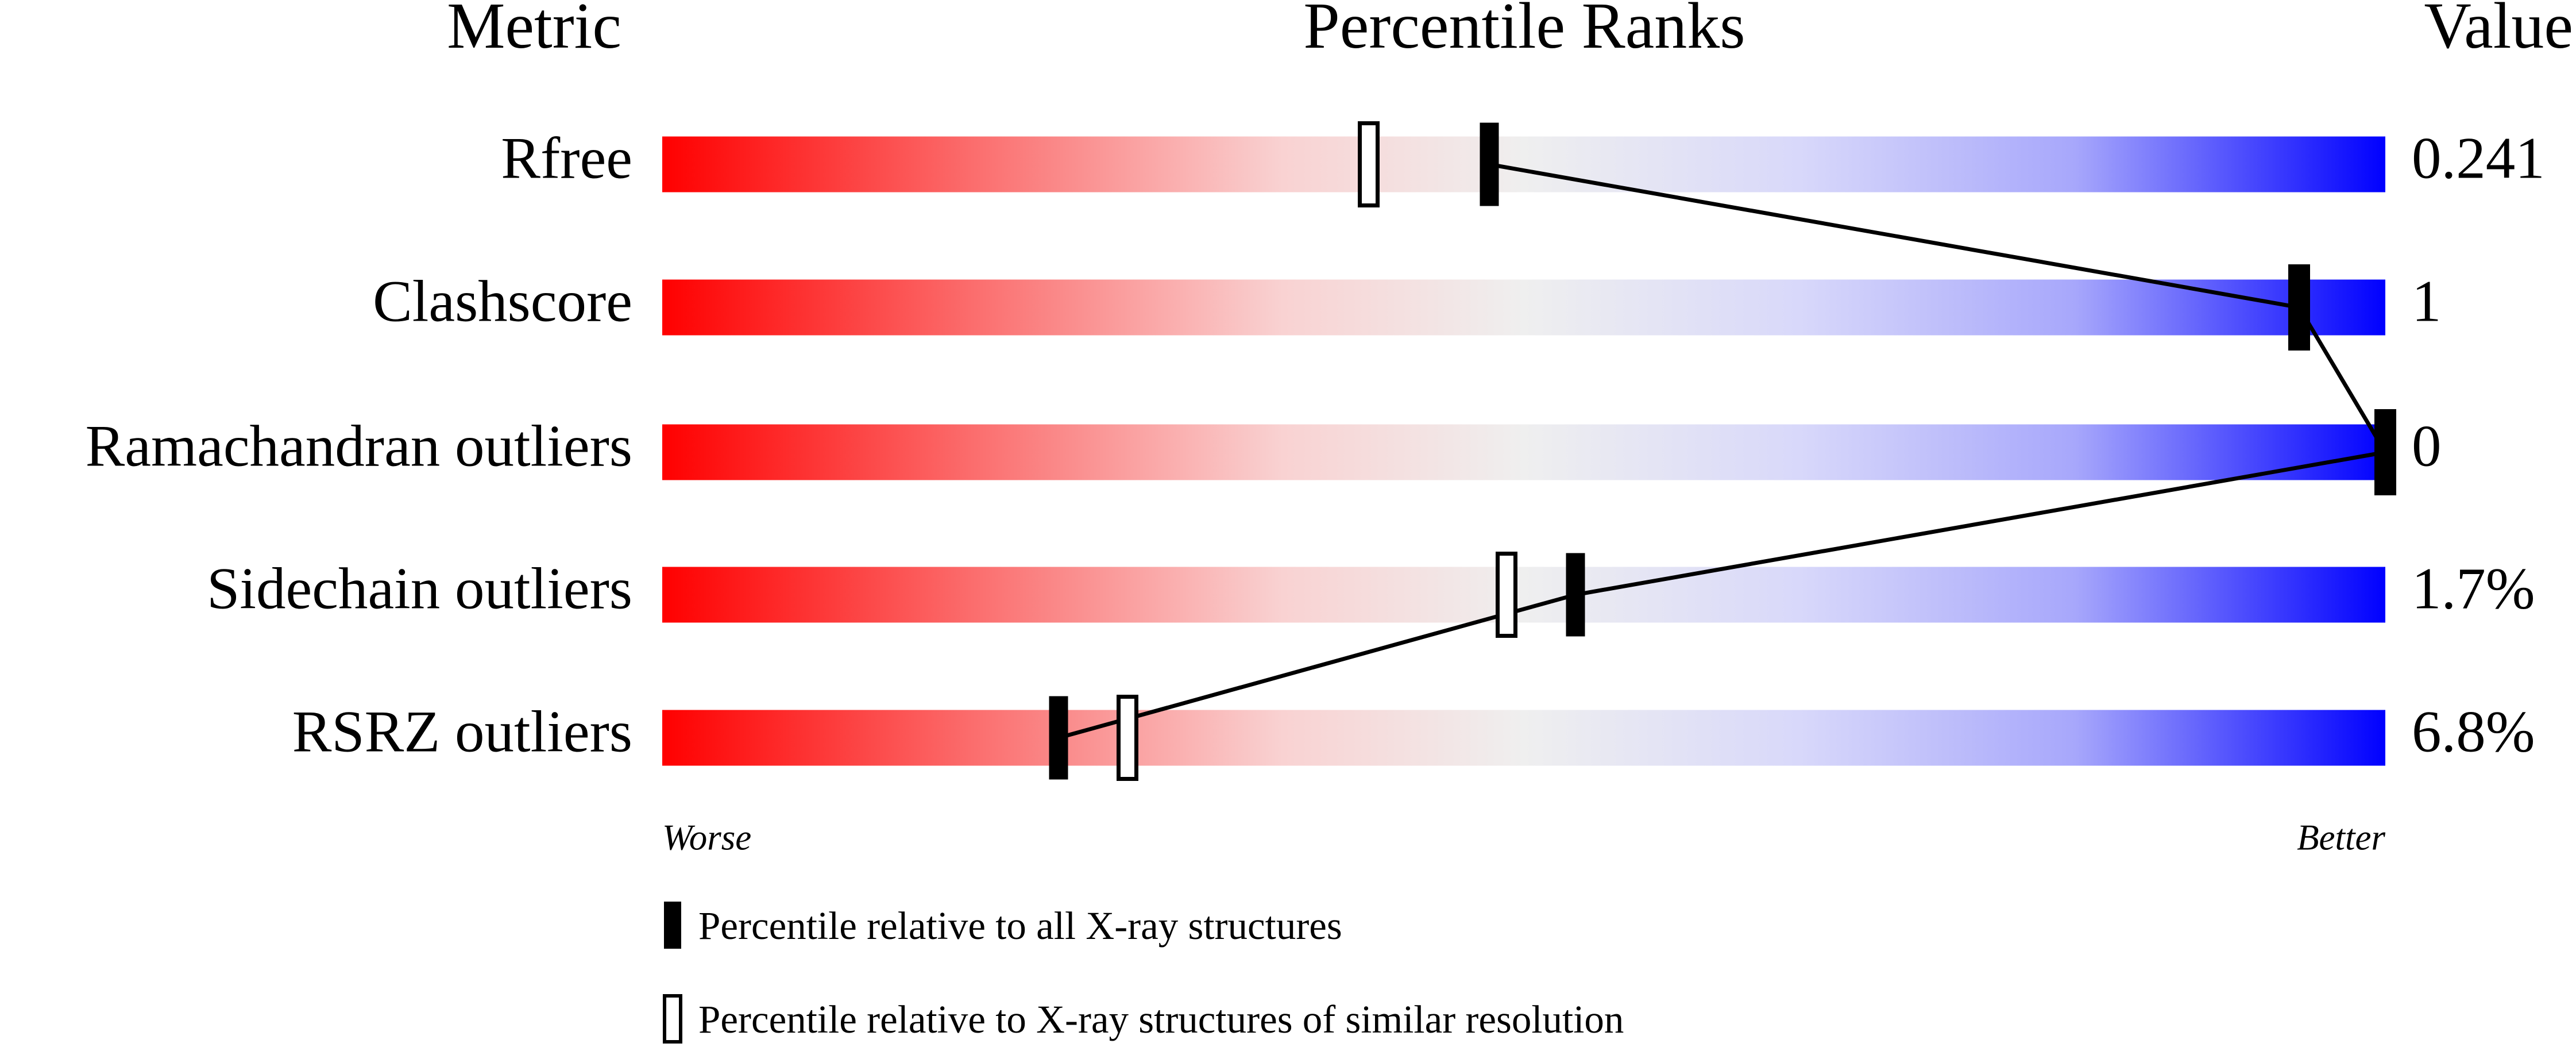 Image resolution: width=2576 pixels, height=1051 pixels. Describe the element at coordinates (1524, 31) in the screenshot. I see `header: Percentile Ranks` at that location.